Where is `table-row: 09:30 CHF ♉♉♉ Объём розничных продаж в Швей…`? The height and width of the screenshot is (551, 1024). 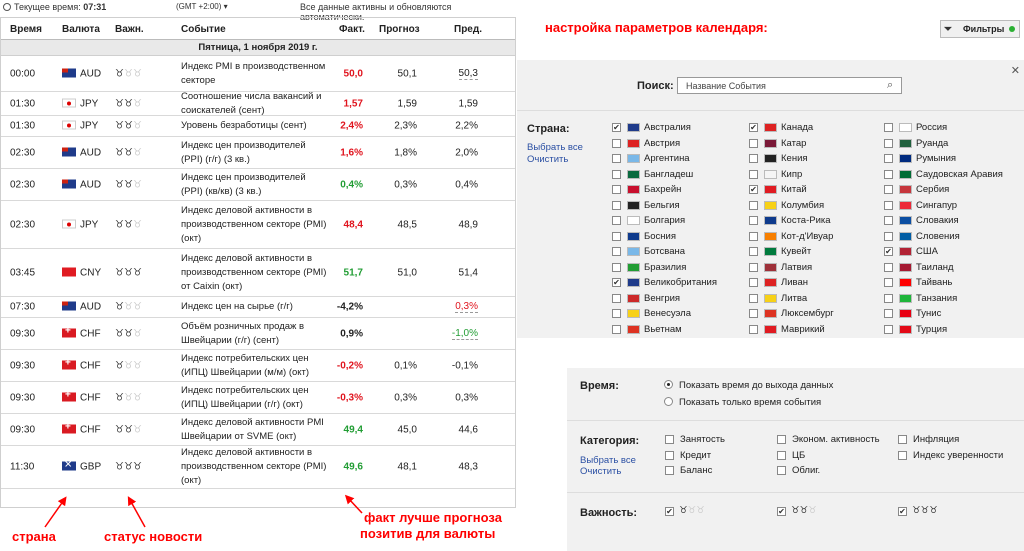
table-row: 09:30 CHF ♉♉♉ Объём розничных продаж в Швей… is located at coordinates (258, 334).